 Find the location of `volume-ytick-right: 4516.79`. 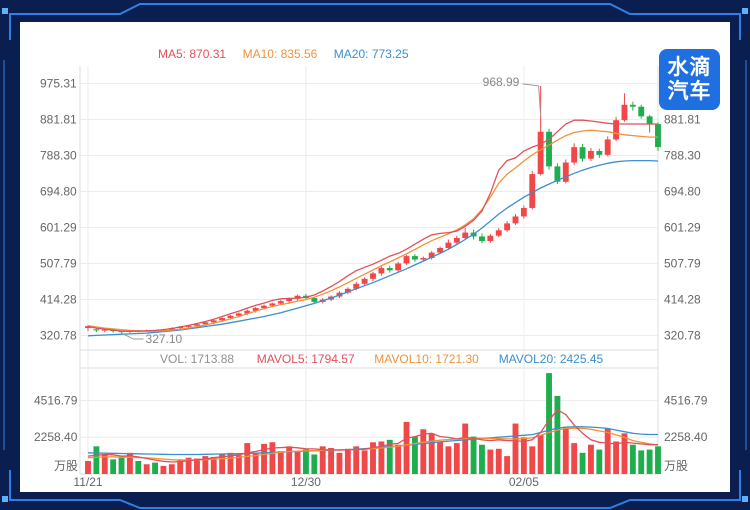

volume-ytick-right: 4516.79 is located at coordinates (686, 401).